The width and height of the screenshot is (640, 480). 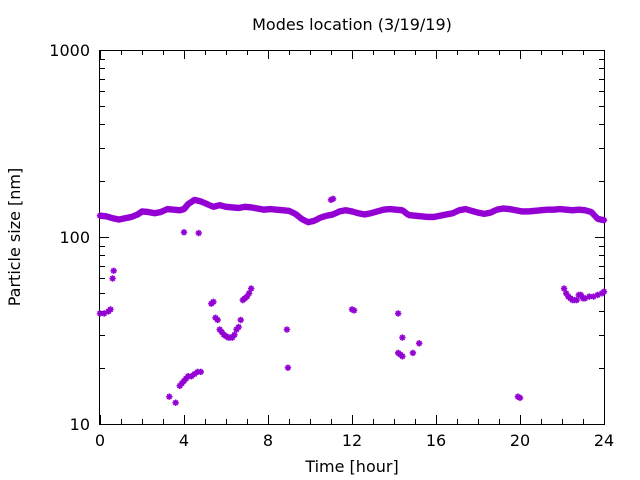 What do you see at coordinates (74, 237) in the screenshot?
I see `y-tick-label: 100` at bounding box center [74, 237].